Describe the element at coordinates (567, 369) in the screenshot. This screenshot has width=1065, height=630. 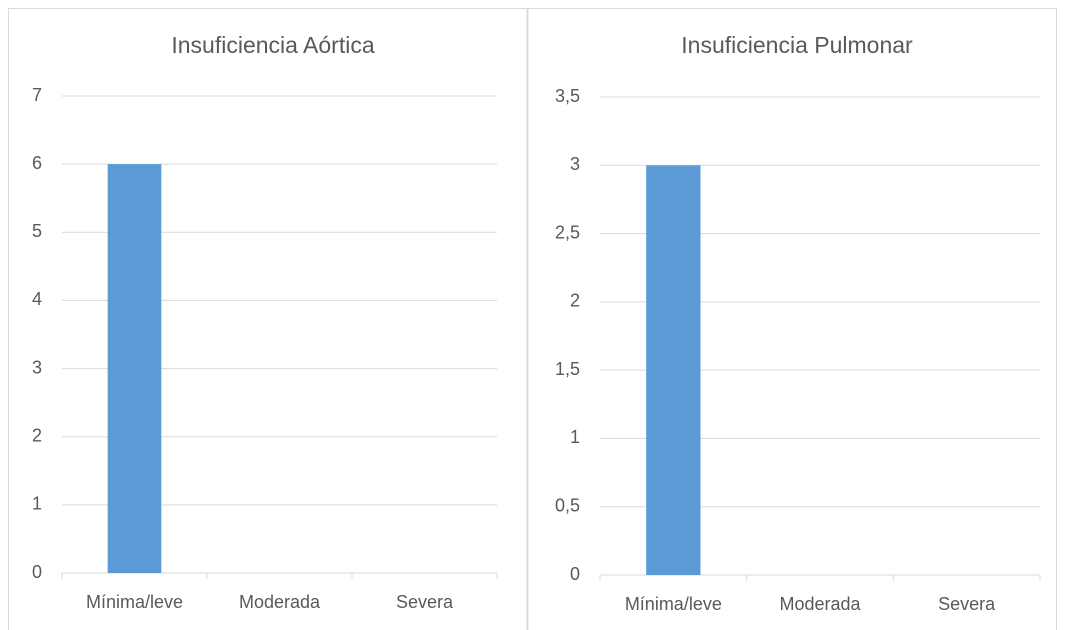
I see `y-tick-label: 1,5` at that location.